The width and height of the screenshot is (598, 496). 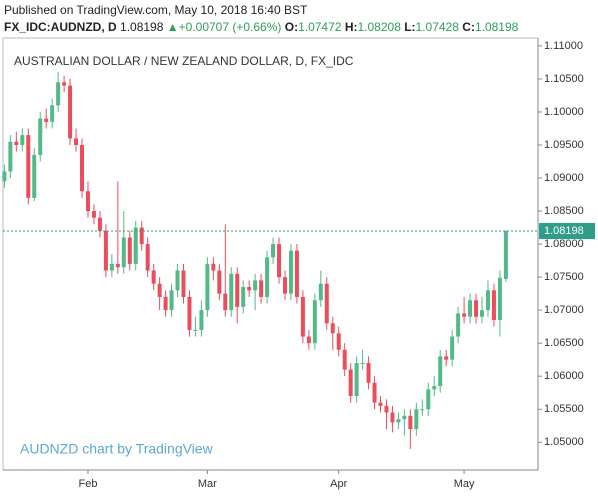 I want to click on ohlc-value: 1.08198, so click(x=496, y=27).